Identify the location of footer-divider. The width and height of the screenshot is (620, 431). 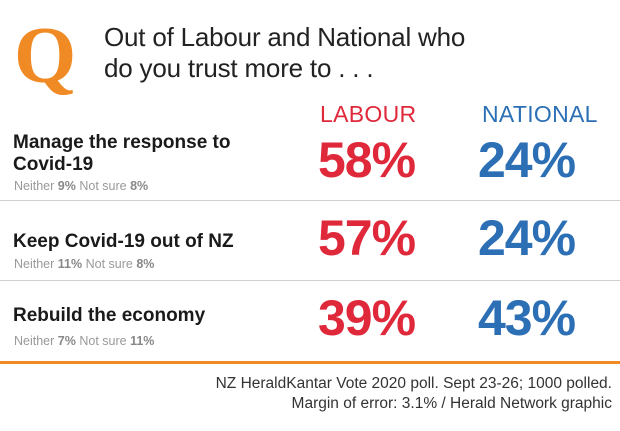
(310, 362).